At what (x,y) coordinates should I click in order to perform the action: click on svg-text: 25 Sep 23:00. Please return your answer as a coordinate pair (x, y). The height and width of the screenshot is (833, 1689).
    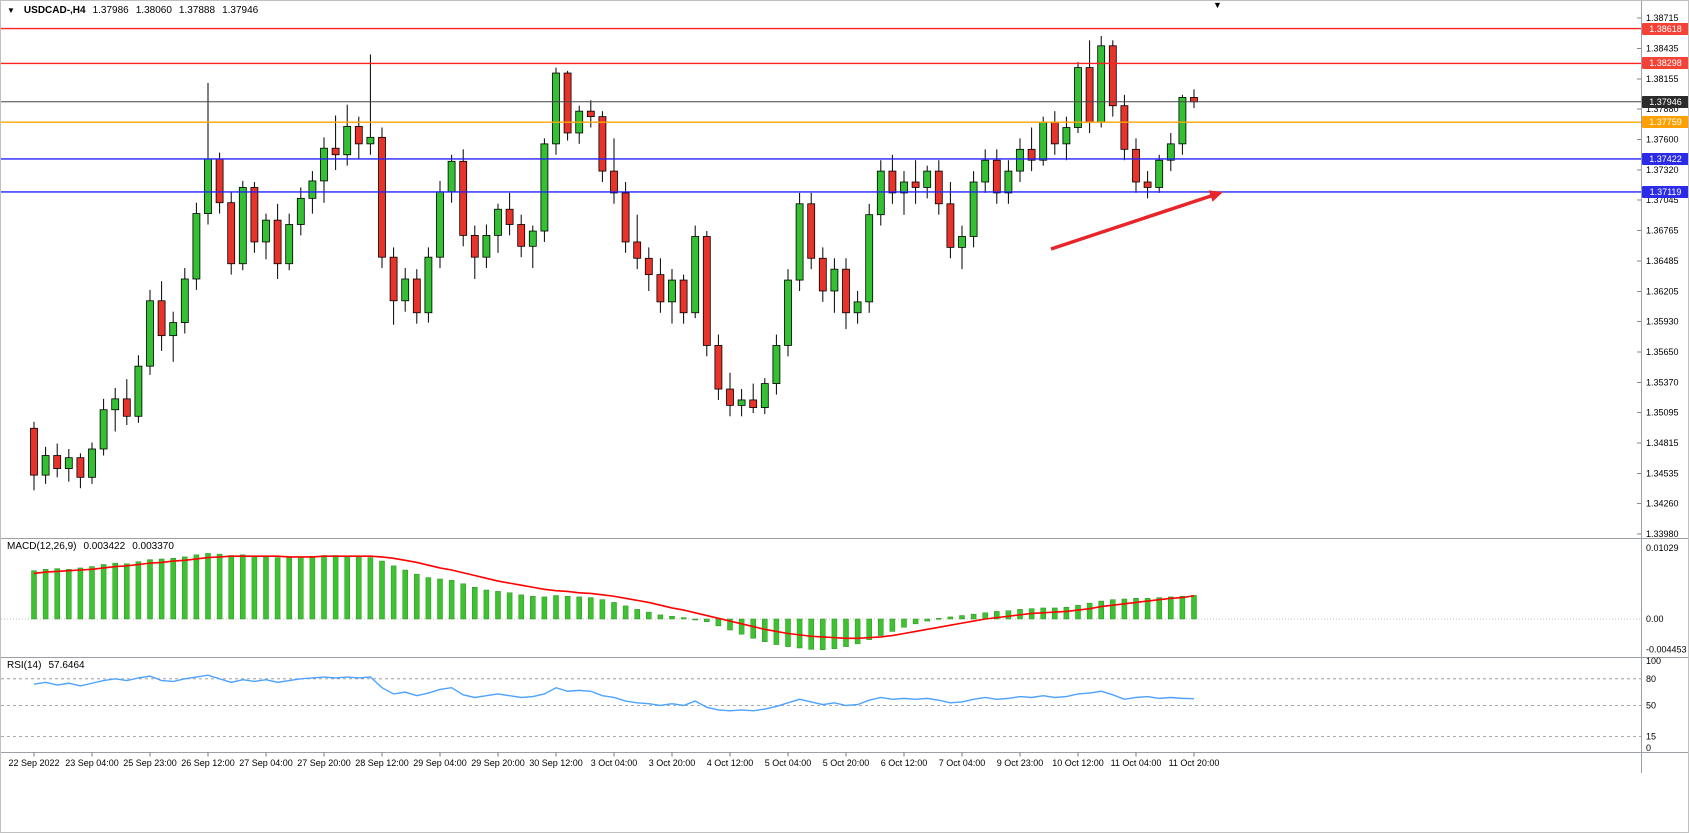
    Looking at the image, I should click on (150, 763).